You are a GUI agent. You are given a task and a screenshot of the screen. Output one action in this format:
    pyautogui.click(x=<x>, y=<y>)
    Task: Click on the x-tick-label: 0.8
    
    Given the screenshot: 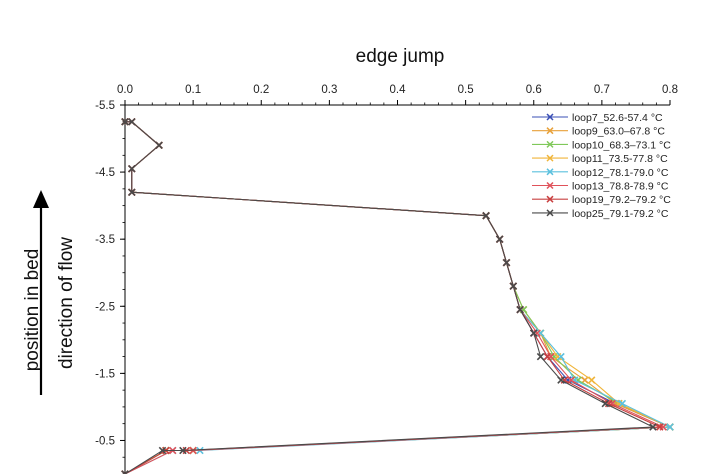 What is the action you would take?
    pyautogui.click(x=670, y=90)
    